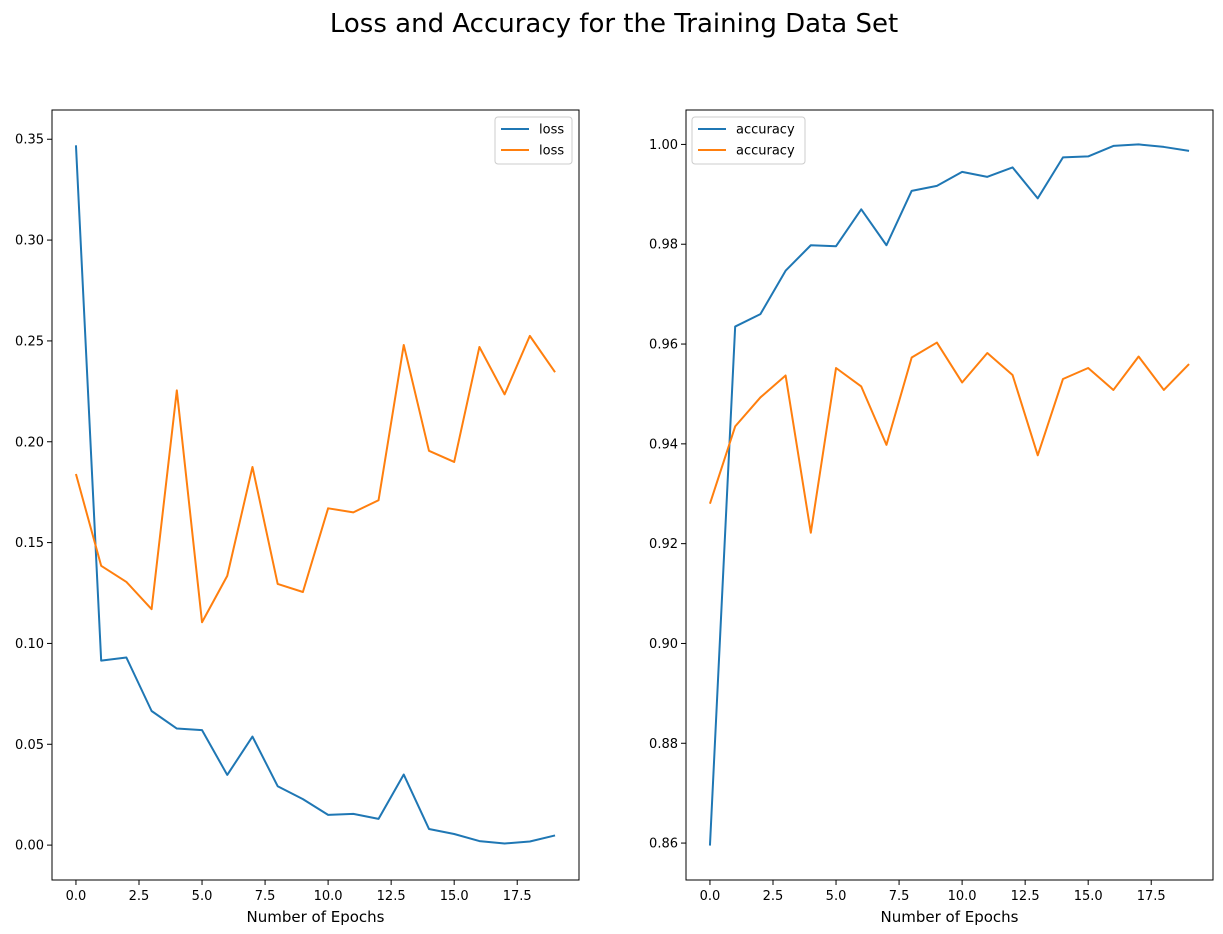 This screenshot has height=934, width=1223. I want to click on accuracy-x-axis-label: Number of Epochs, so click(950, 917).